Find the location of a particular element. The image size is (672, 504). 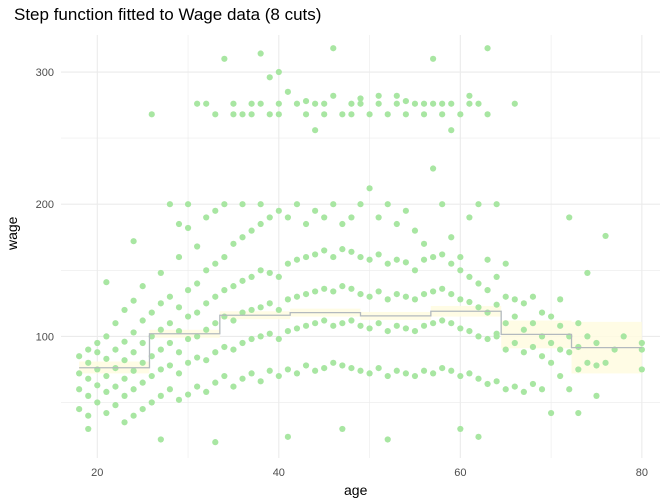

y-tick-label: 200 is located at coordinates (45, 205).